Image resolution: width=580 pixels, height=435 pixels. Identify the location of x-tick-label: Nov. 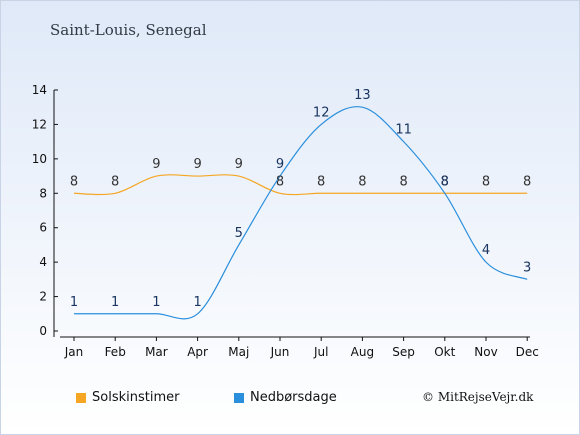
(485, 352).